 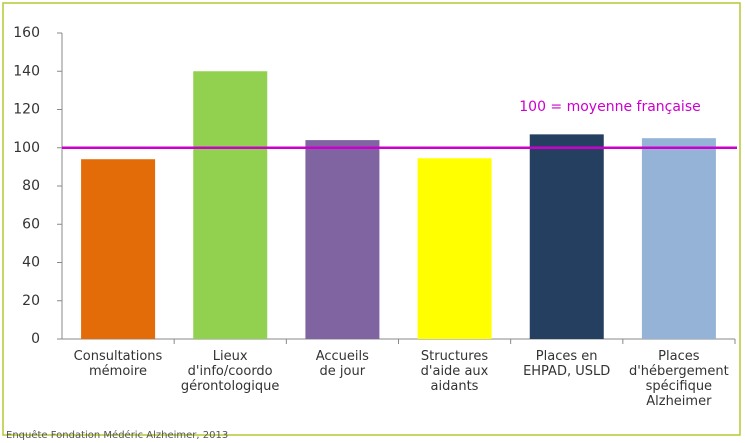 I want to click on x-tick-label: Places en EHPAD, USLD, so click(x=567, y=364).